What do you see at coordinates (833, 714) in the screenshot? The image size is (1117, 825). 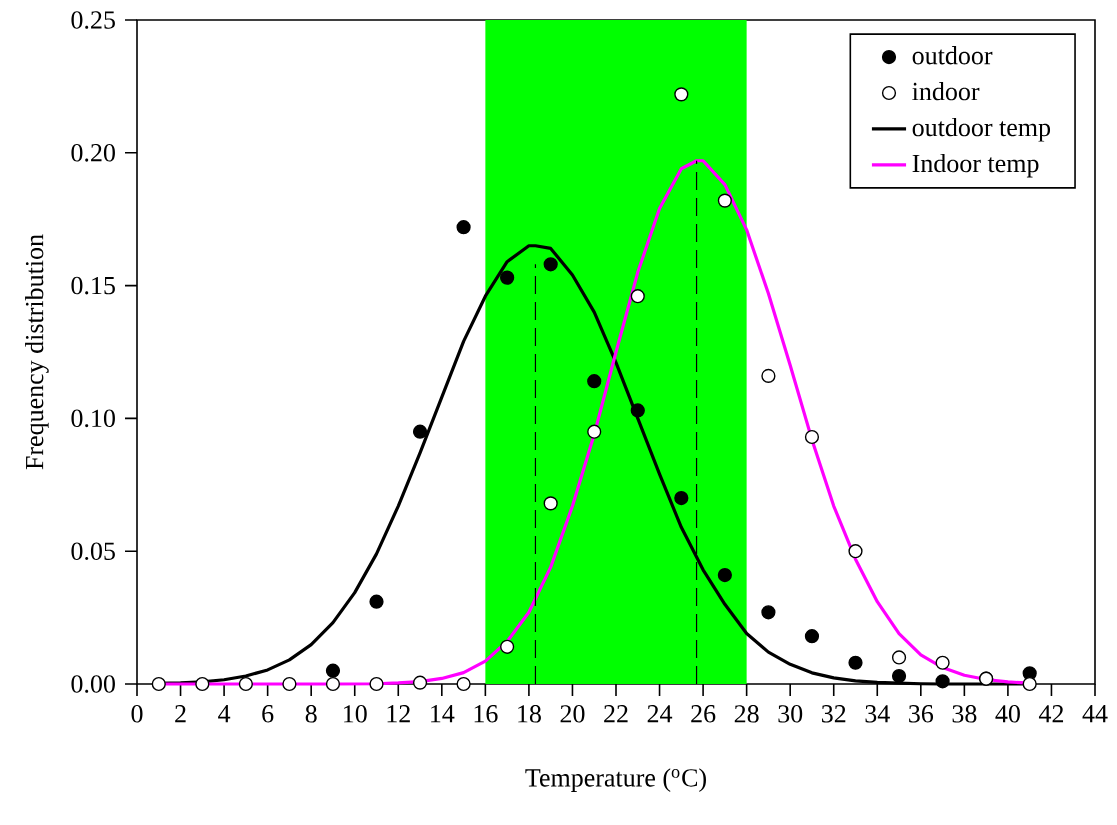 I see `x-tick-label: 32` at bounding box center [833, 714].